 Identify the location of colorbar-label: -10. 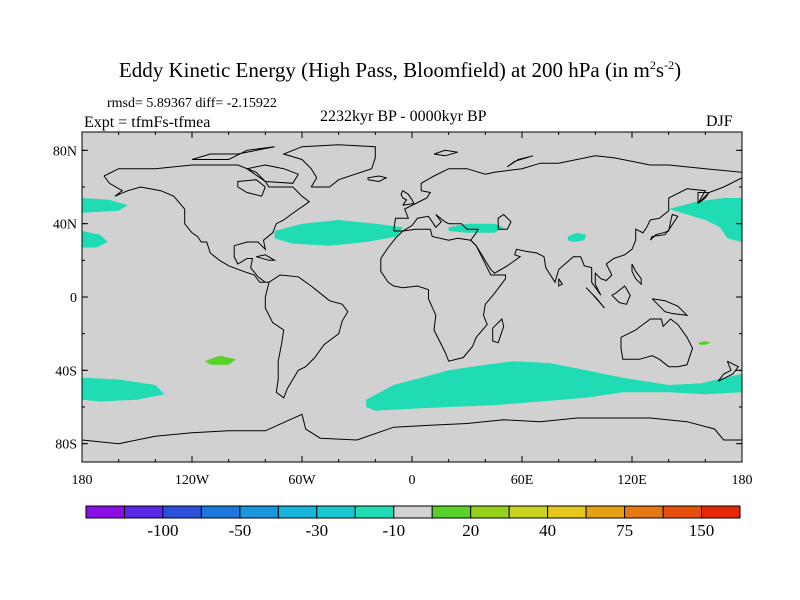
(393, 530).